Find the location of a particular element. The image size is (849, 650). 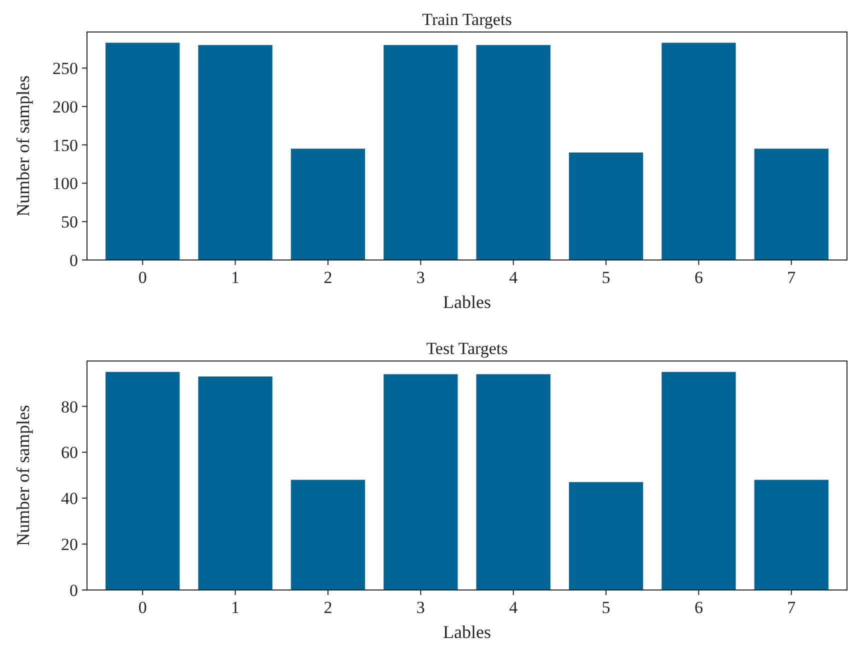

chart-title: Test Targets is located at coordinates (467, 348).